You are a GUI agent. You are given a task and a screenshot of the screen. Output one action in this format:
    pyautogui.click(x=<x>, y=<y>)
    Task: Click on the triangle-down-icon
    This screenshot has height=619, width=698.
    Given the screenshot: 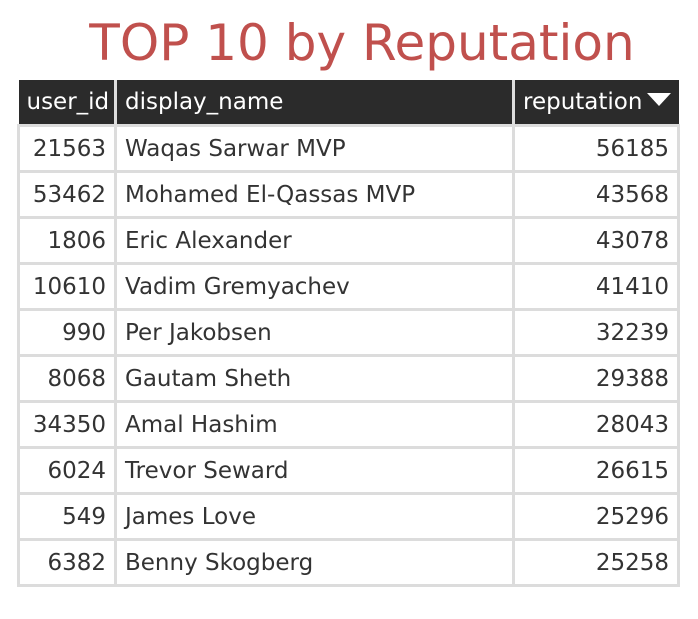 What is the action you would take?
    pyautogui.click(x=658, y=99)
    